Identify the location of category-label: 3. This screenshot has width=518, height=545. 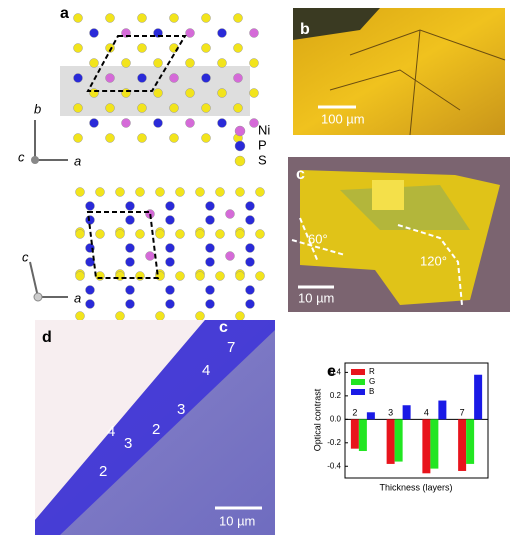
(390, 413).